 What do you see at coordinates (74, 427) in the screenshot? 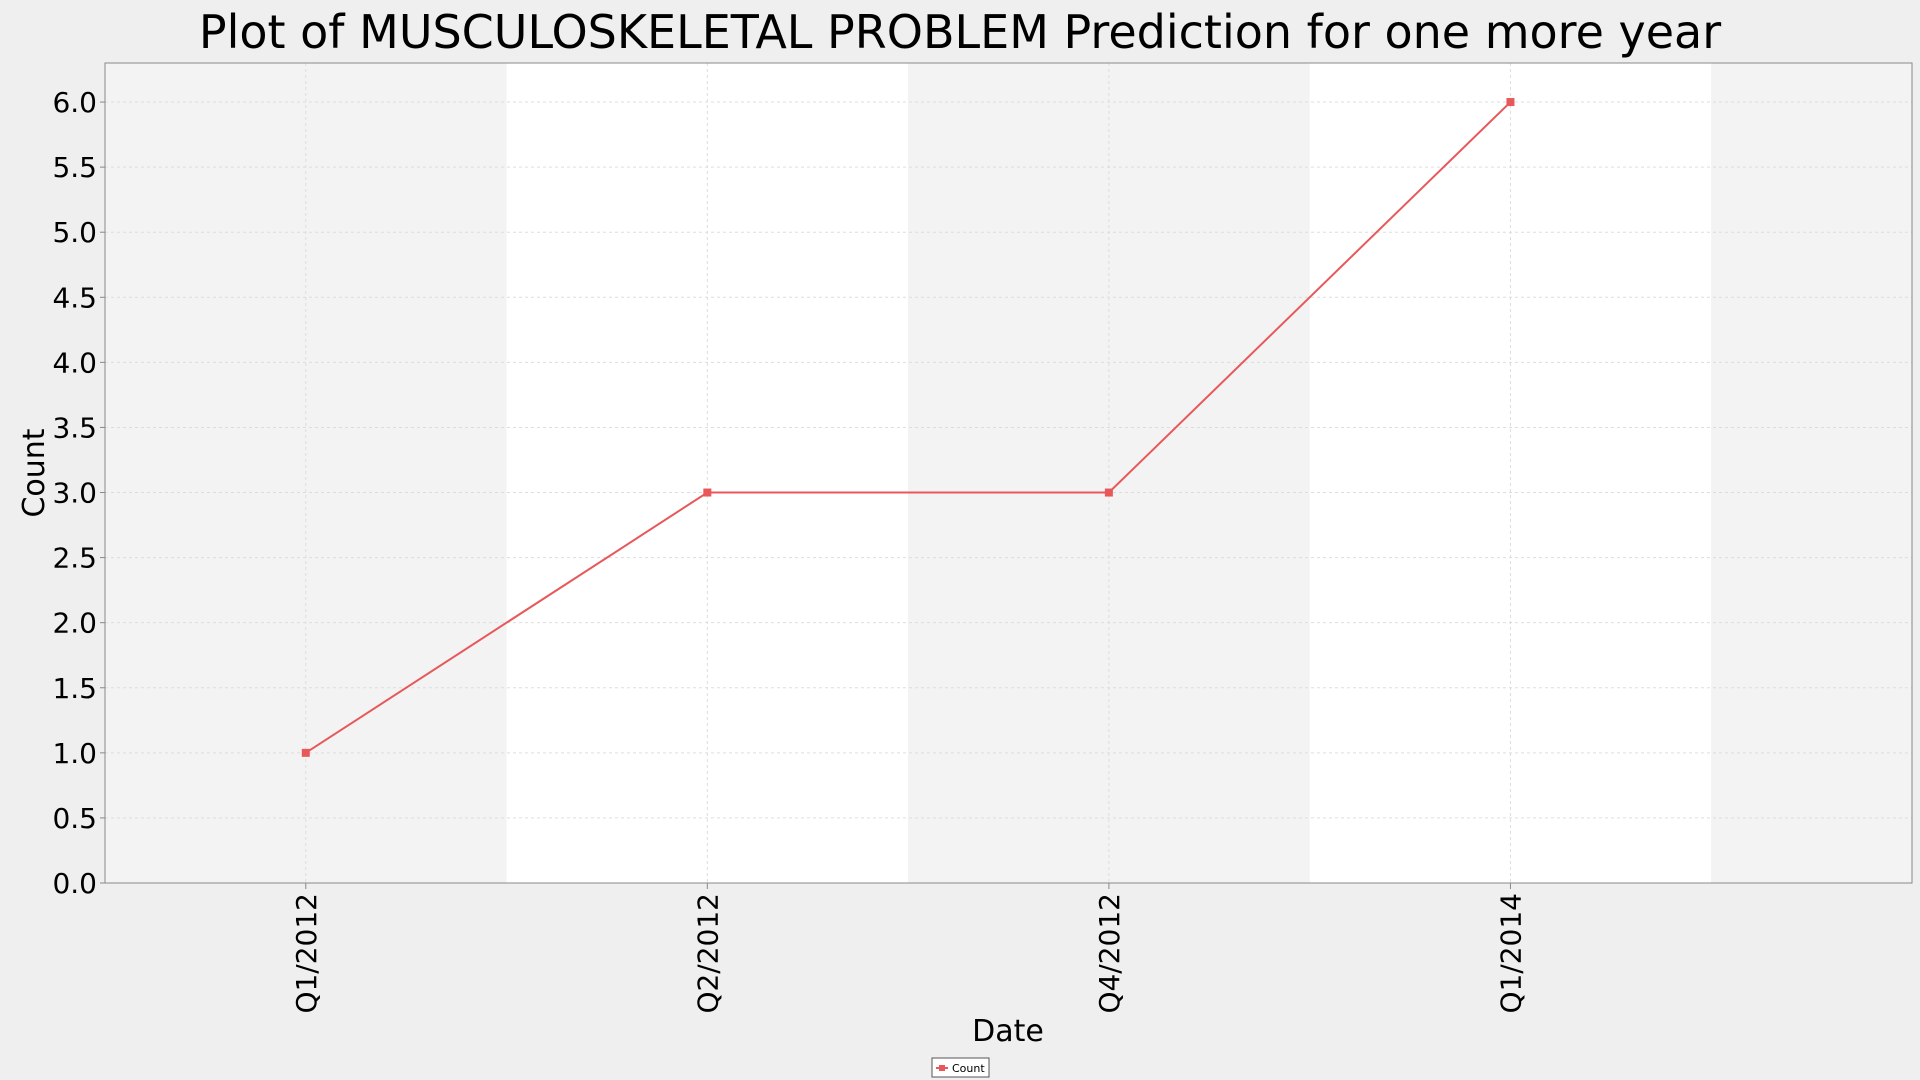
I see `y-tick-label: 3.5` at bounding box center [74, 427].